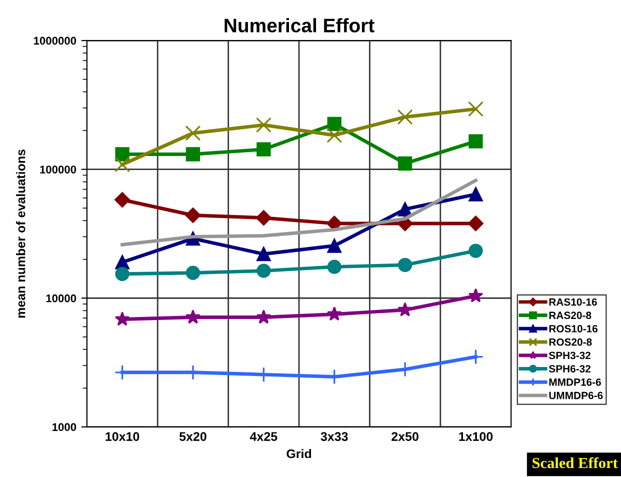 The image size is (621, 477). Describe the element at coordinates (569, 356) in the screenshot. I see `legend-label: SPH3-32` at that location.